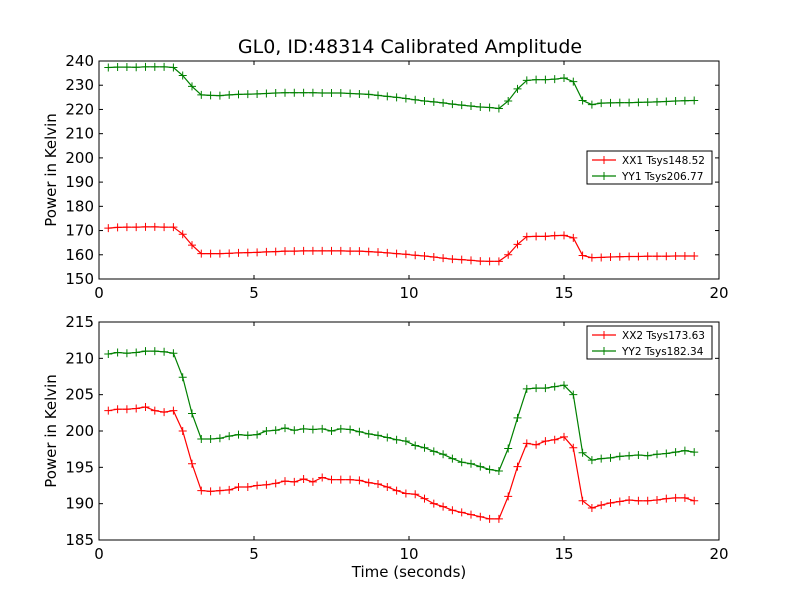 The width and height of the screenshot is (800, 600). Describe the element at coordinates (79, 158) in the screenshot. I see `y-tick-label: 200` at that location.